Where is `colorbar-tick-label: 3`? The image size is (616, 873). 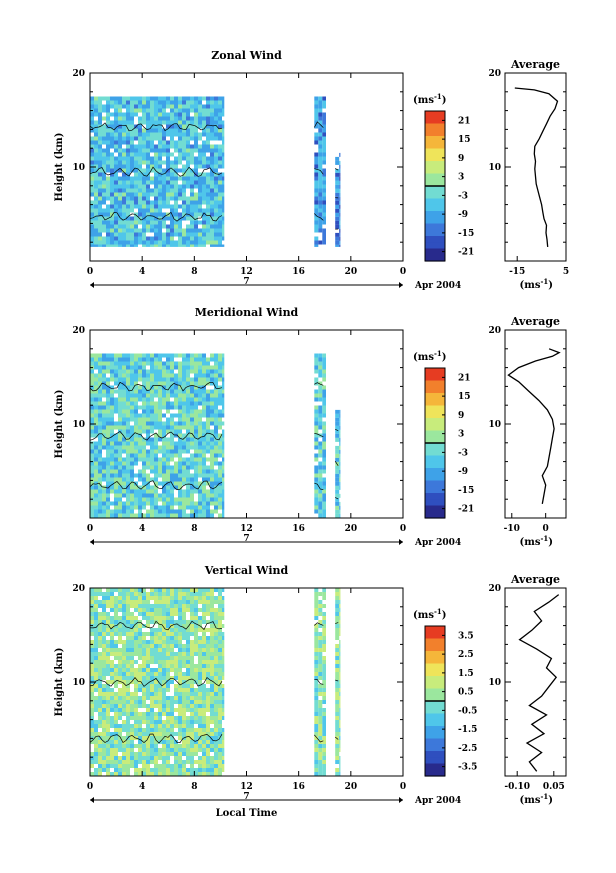 colorbar-tick-label: 3 is located at coordinates (461, 178).